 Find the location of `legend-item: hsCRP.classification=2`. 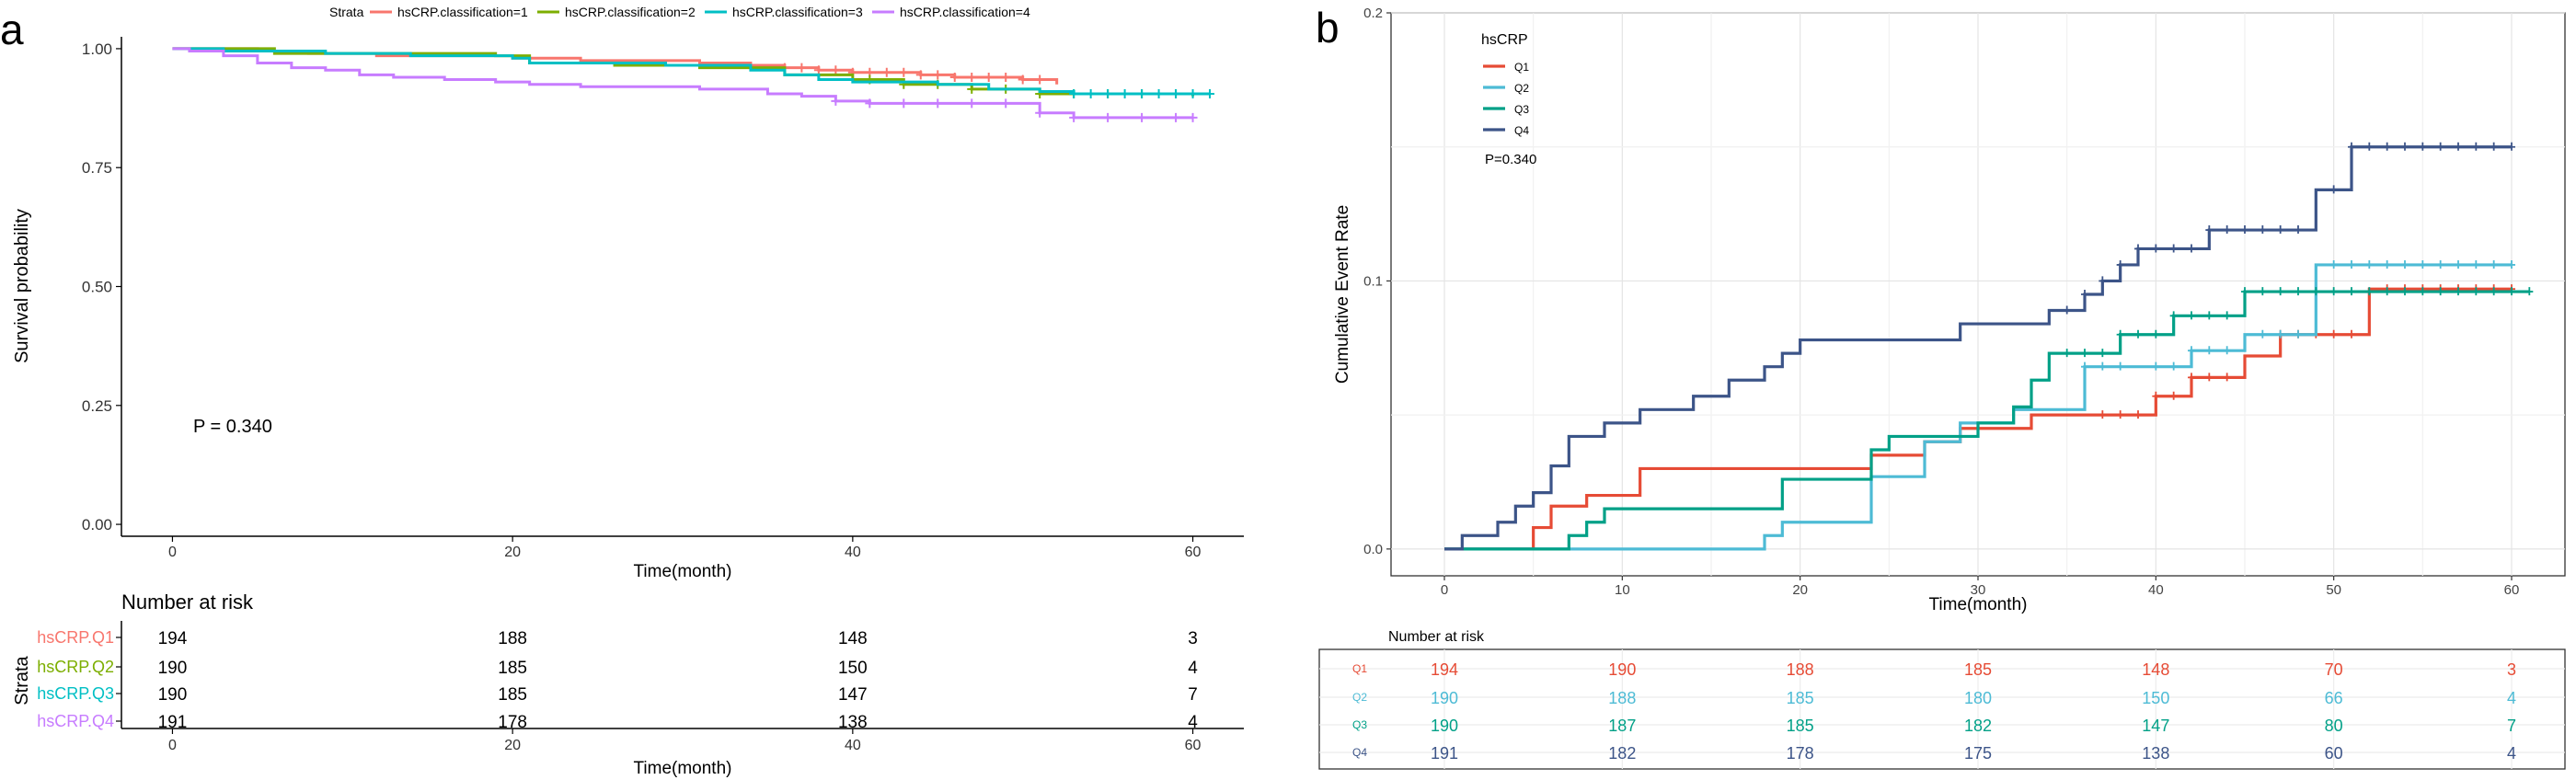

legend-item: hsCRP.classification=2 is located at coordinates (616, 12).